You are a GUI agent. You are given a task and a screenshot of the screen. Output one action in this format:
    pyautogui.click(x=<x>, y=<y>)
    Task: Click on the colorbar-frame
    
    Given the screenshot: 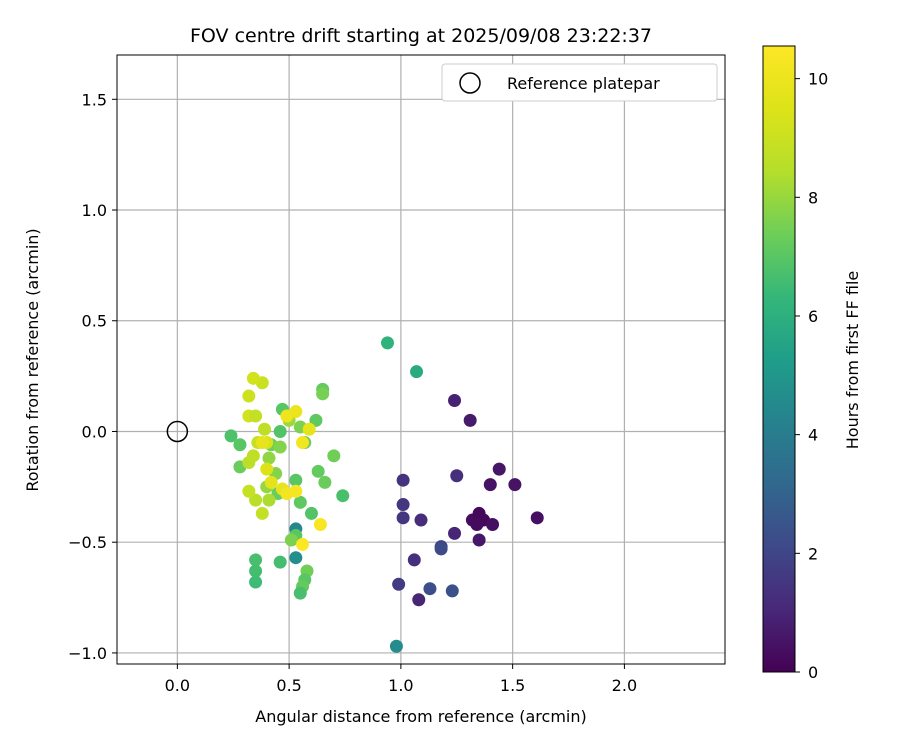 What is the action you would take?
    pyautogui.click(x=779, y=359)
    